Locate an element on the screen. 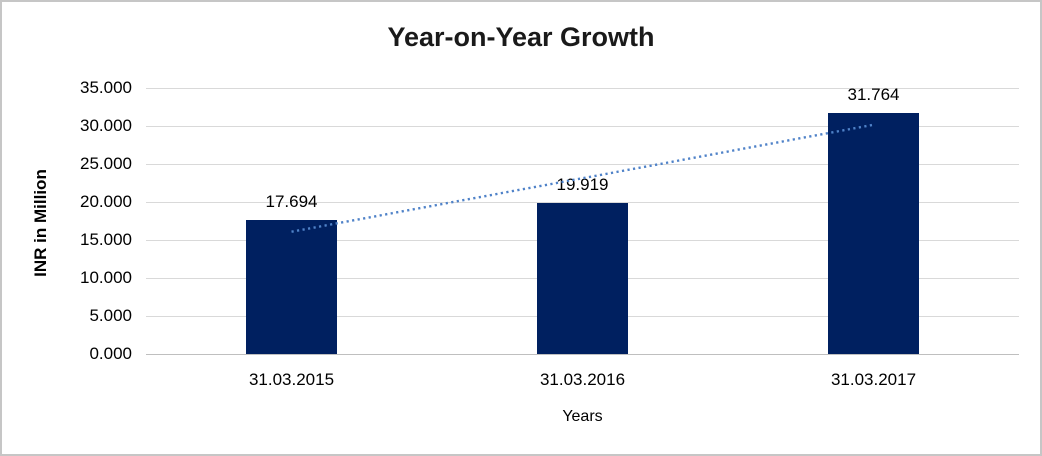 This screenshot has height=456, width=1042. bar-value-label: 17.694 is located at coordinates (291, 201).